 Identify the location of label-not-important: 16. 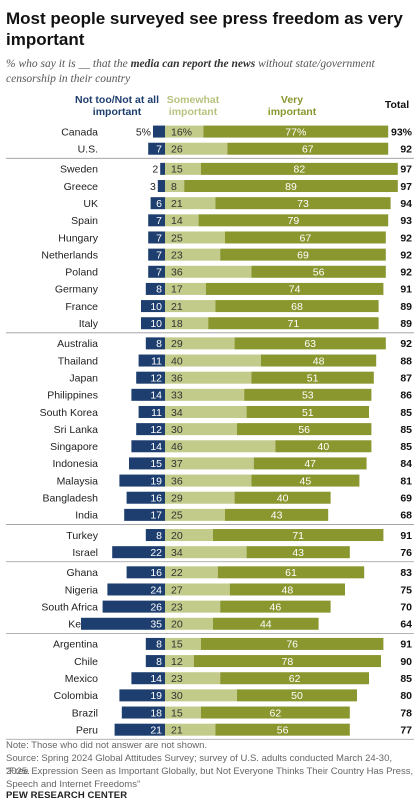
(156, 499).